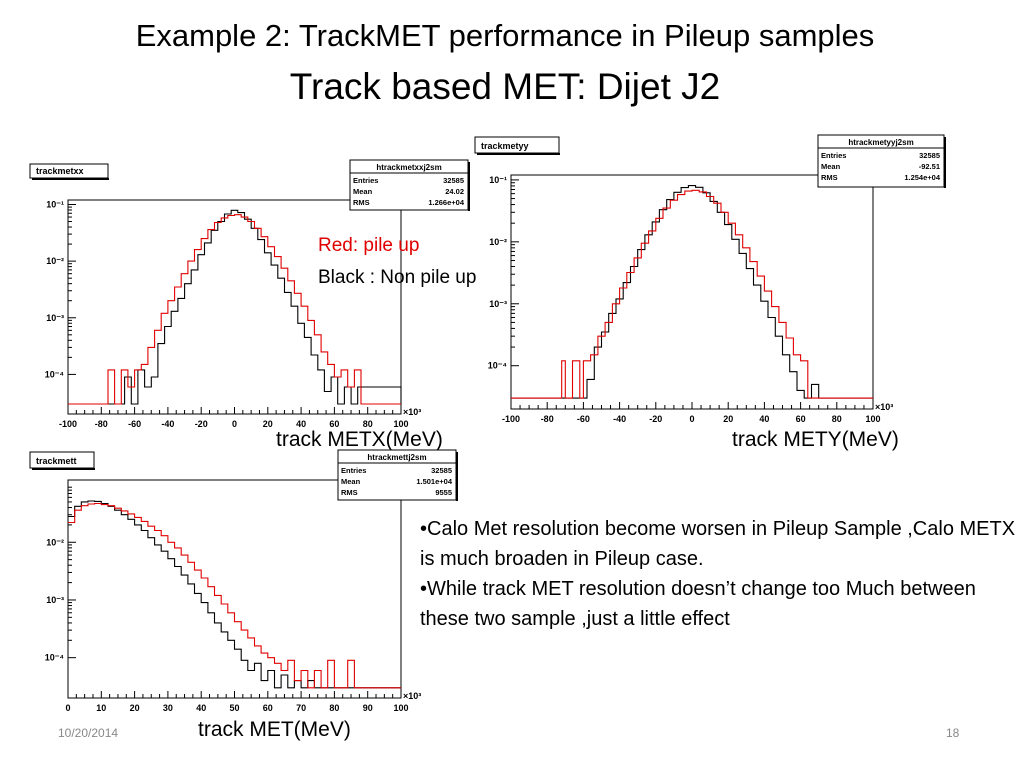 The image size is (1024, 768). What do you see at coordinates (408, 167) in the screenshot?
I see `stats-title: htrackmetxxj2sm` at bounding box center [408, 167].